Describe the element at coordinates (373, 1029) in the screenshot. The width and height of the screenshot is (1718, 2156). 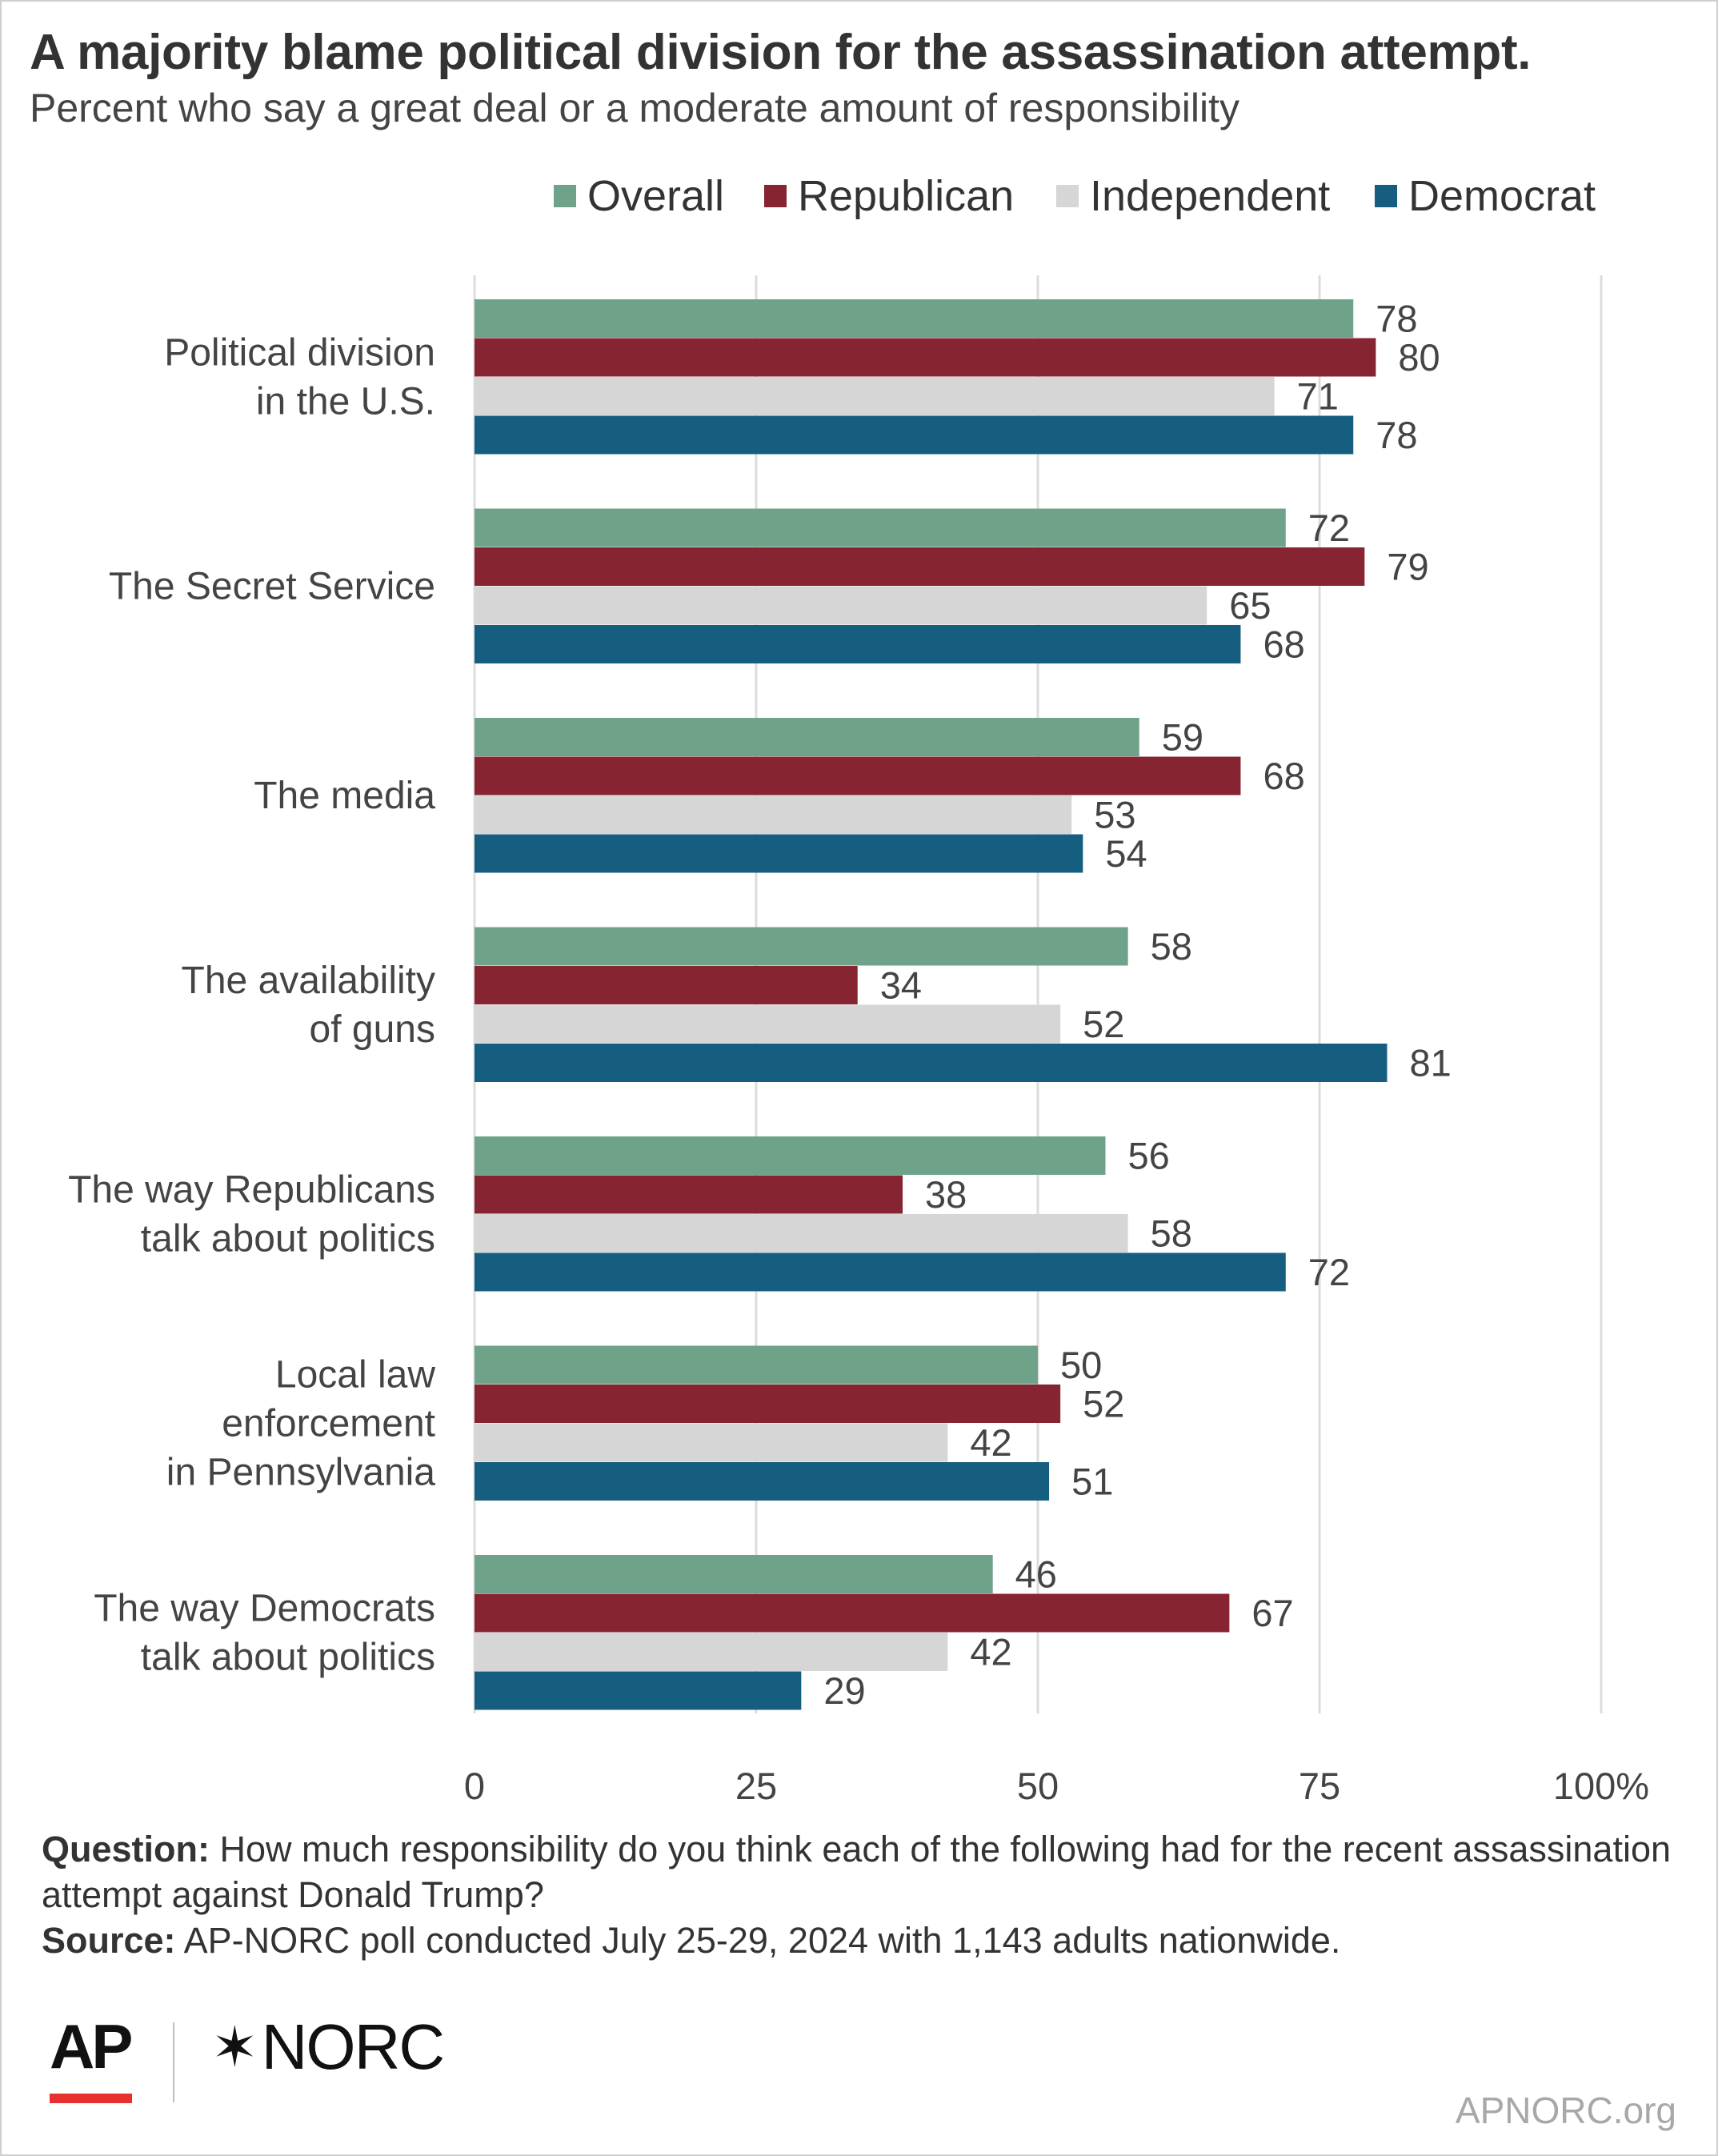
I see `category-label-line: of guns` at that location.